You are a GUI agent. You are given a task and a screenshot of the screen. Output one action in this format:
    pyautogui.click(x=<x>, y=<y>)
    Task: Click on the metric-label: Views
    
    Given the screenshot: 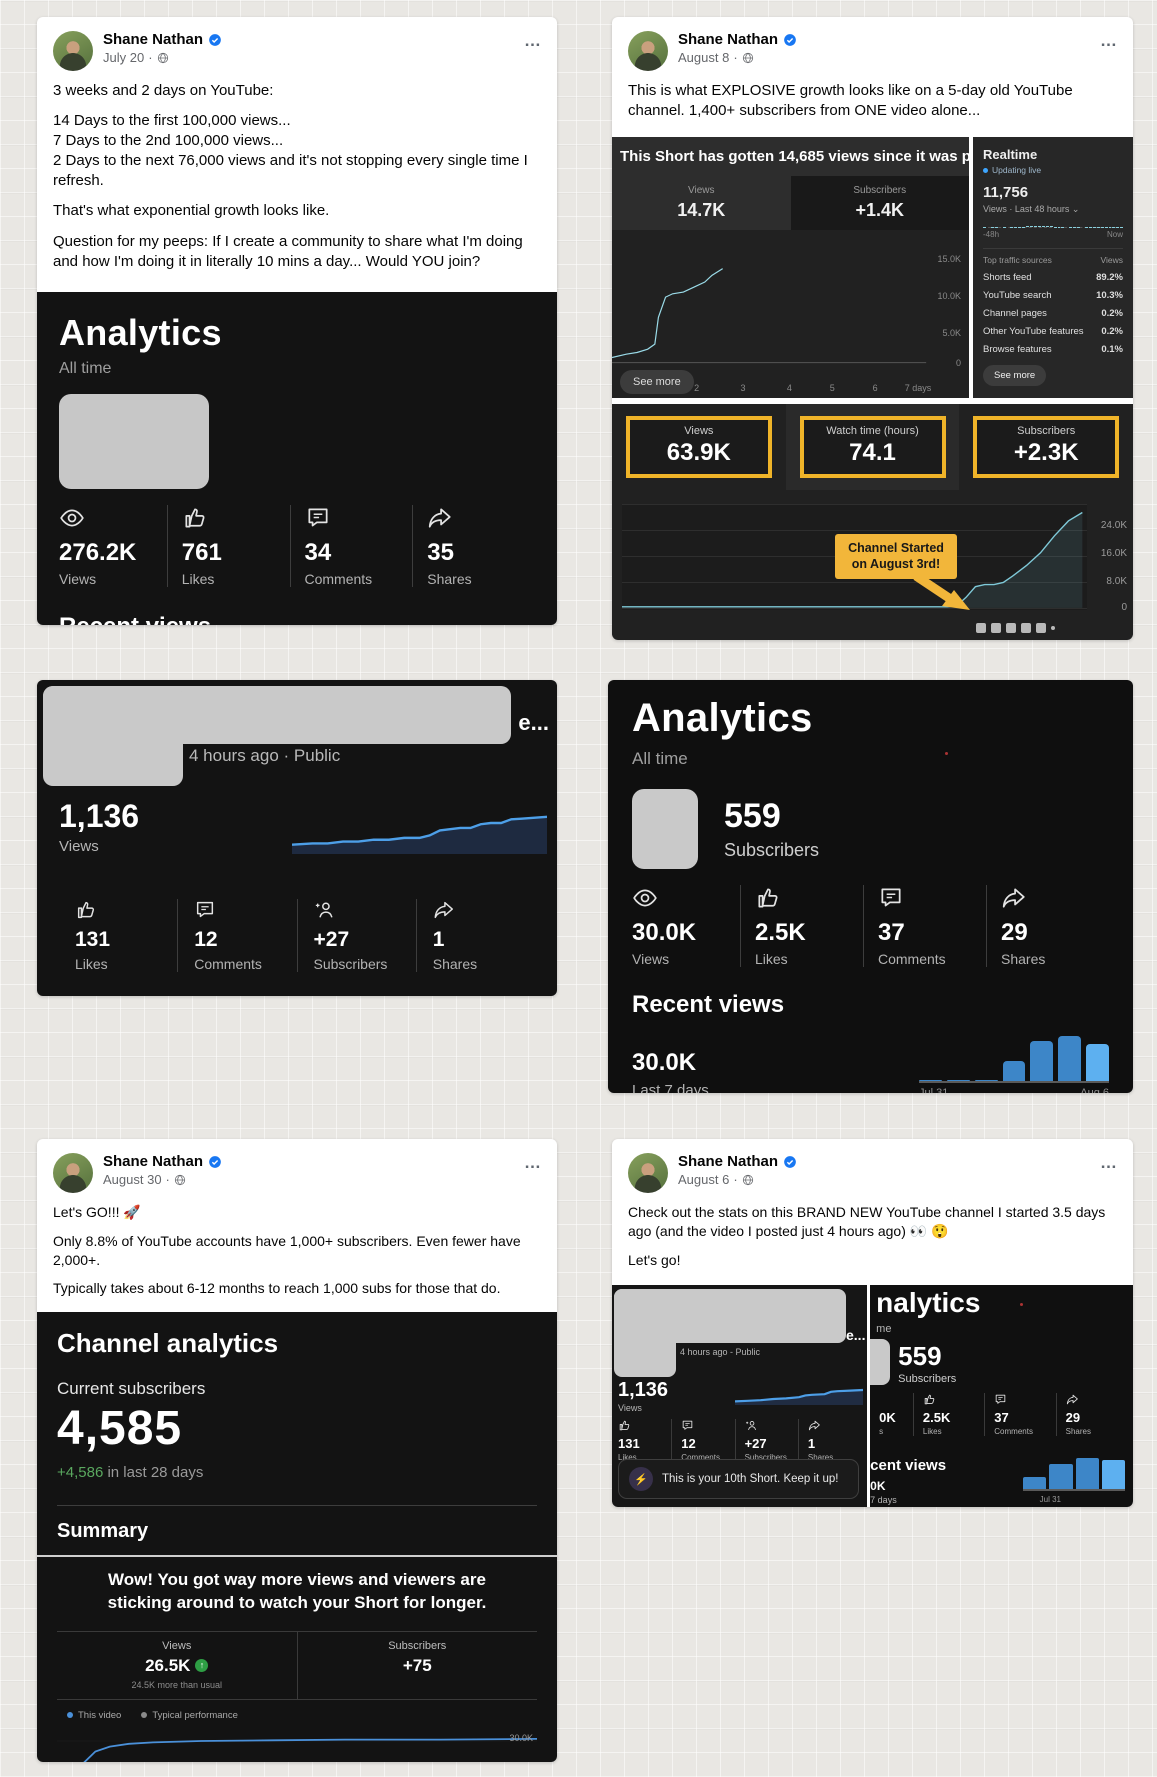 What is the action you would take?
    pyautogui.click(x=177, y=1645)
    